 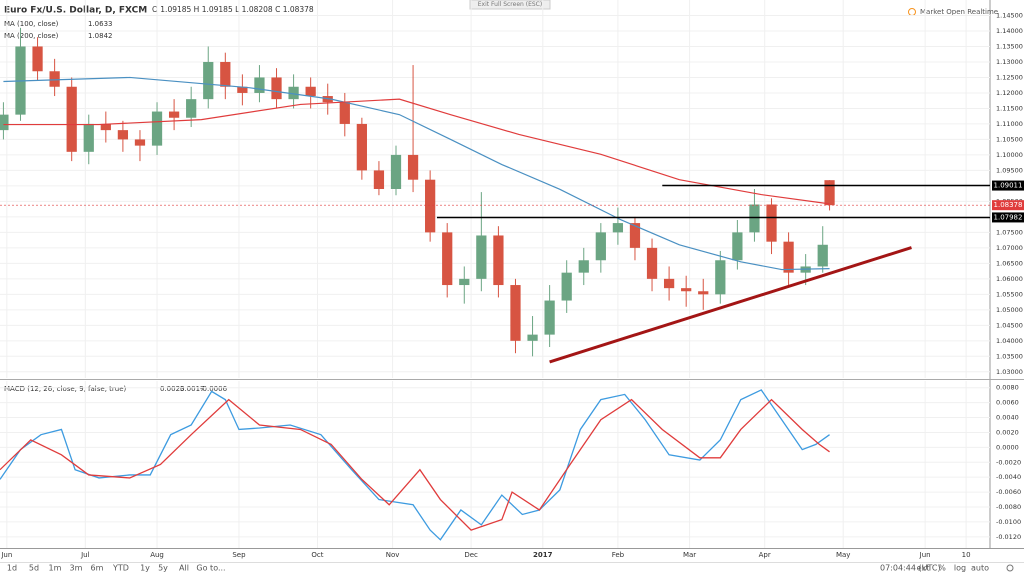 What do you see at coordinates (910, 568) in the screenshot?
I see `clock: 07:04:44 (UTC)` at bounding box center [910, 568].